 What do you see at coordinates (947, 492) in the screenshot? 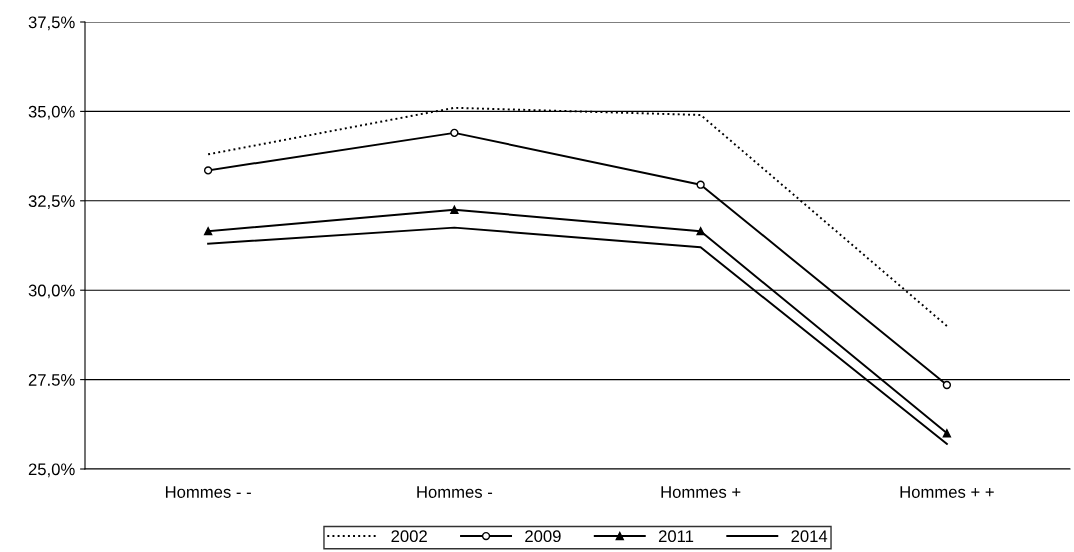
I see `x-tick-label: Hommes + +` at bounding box center [947, 492].